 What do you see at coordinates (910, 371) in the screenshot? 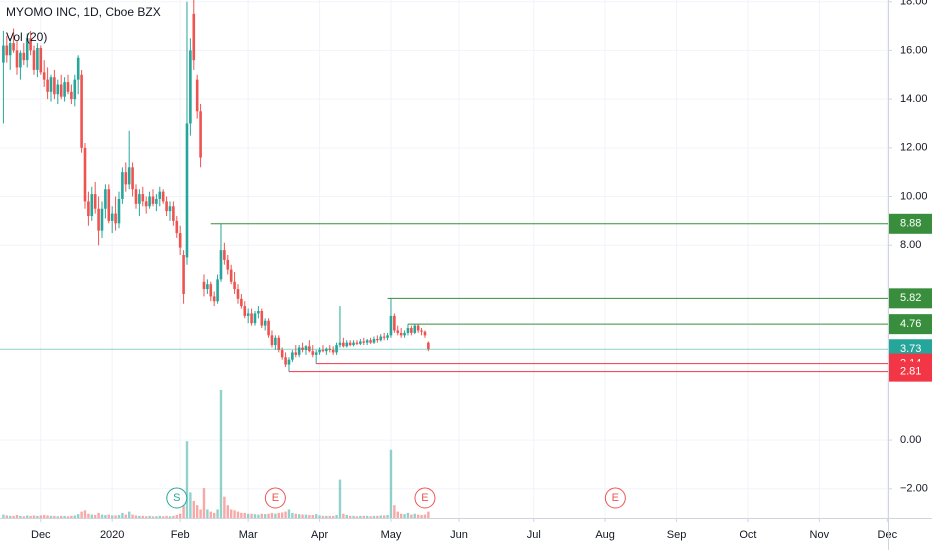
I see `level-badge` at bounding box center [910, 371].